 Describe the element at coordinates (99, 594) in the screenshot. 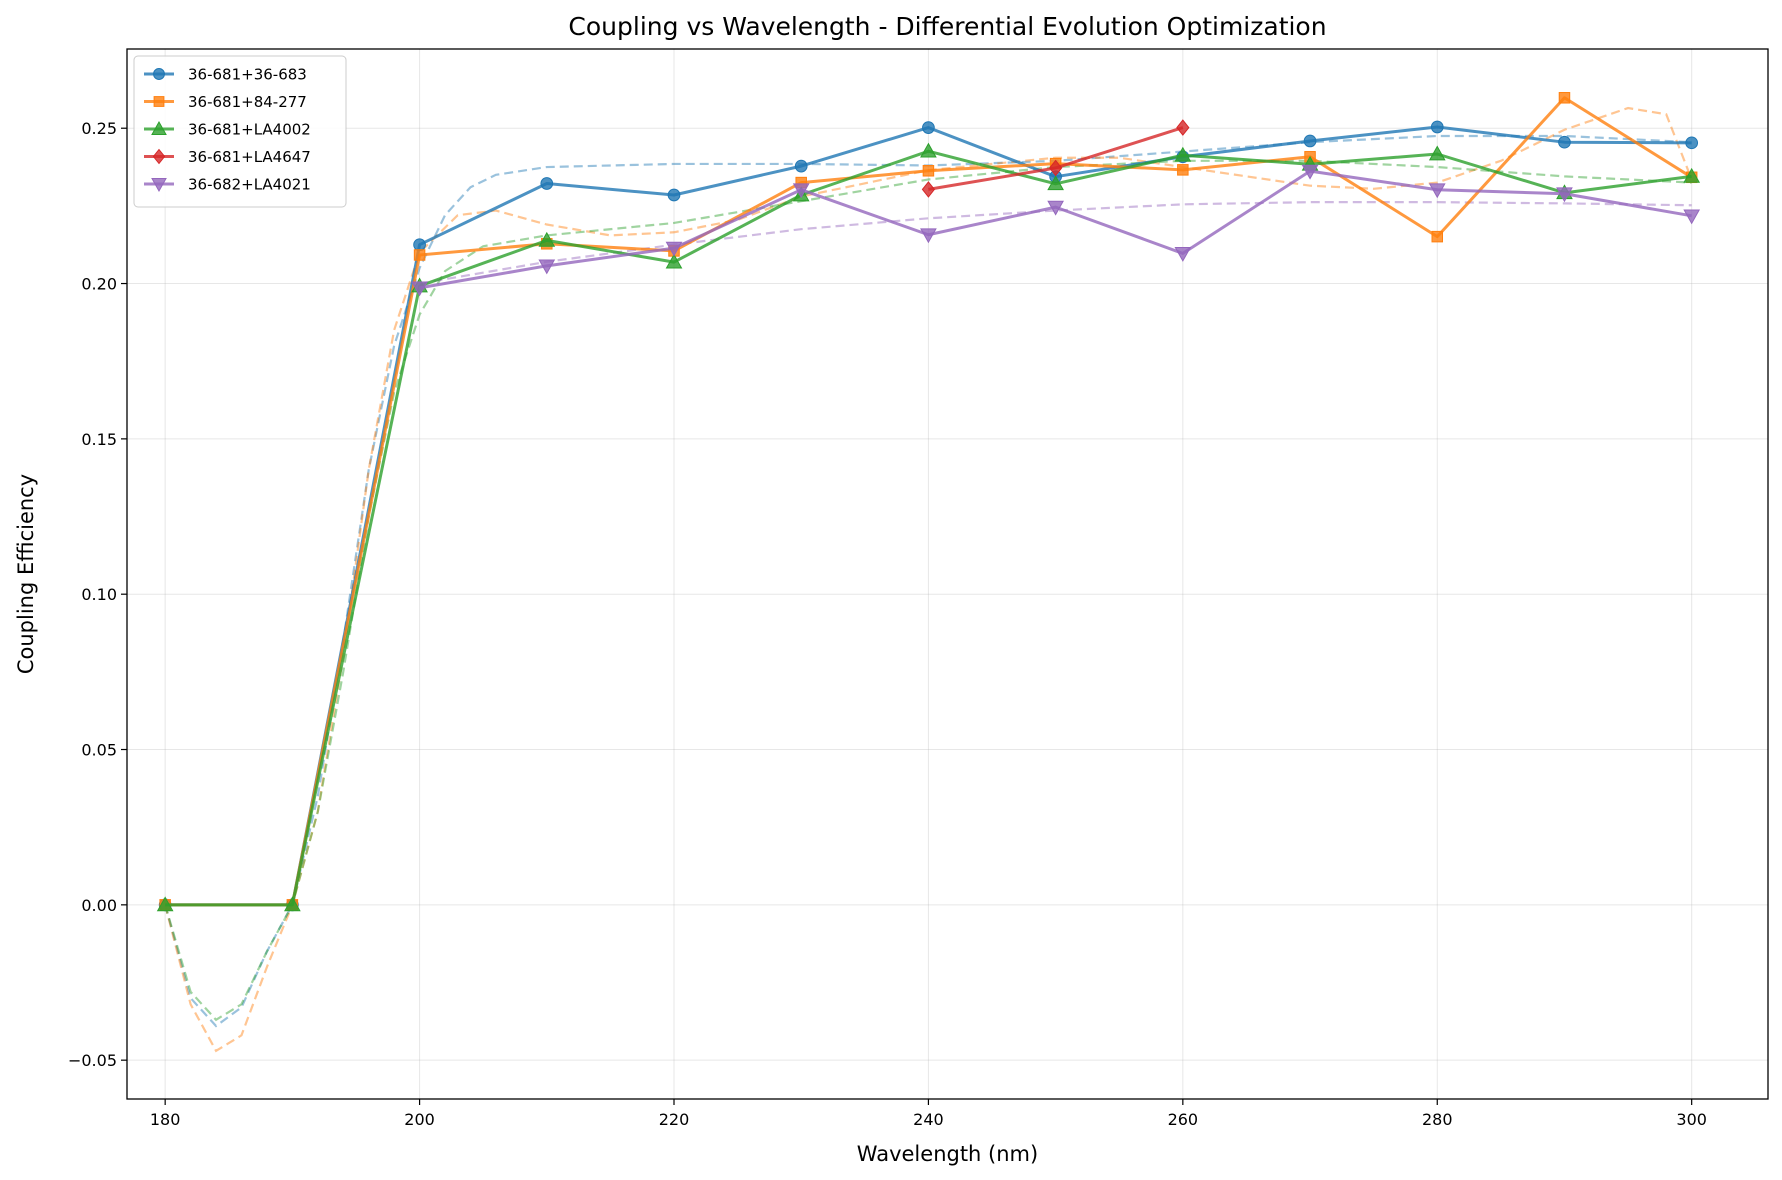

I see `y-tick-label: 0.10` at that location.